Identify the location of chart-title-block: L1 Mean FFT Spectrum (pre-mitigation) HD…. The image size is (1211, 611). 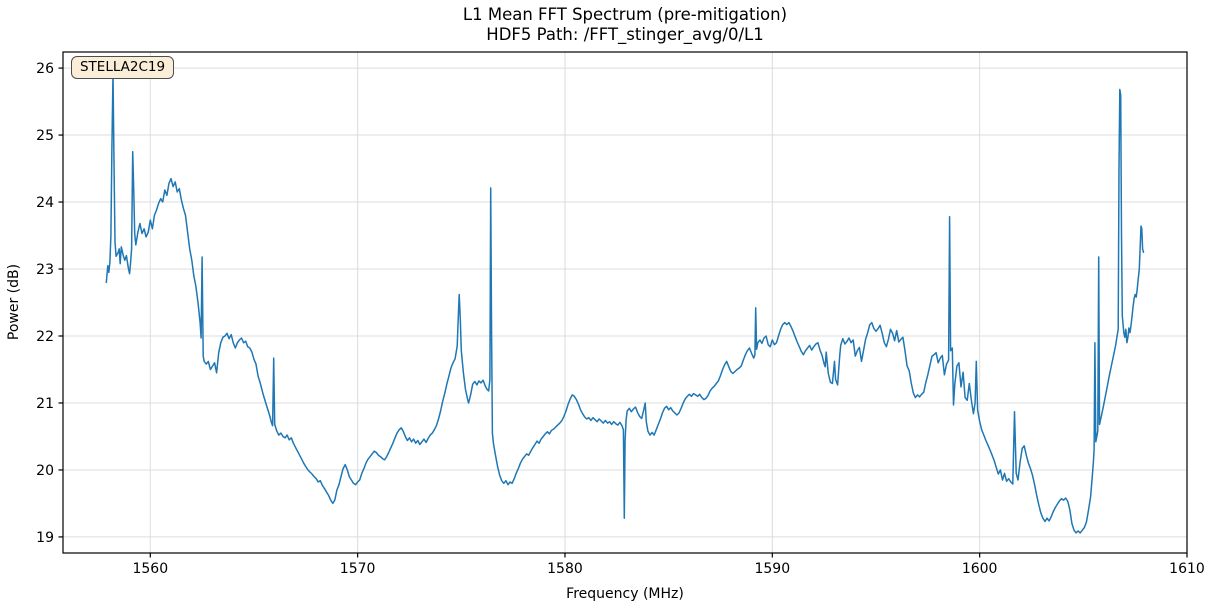
(625, 25).